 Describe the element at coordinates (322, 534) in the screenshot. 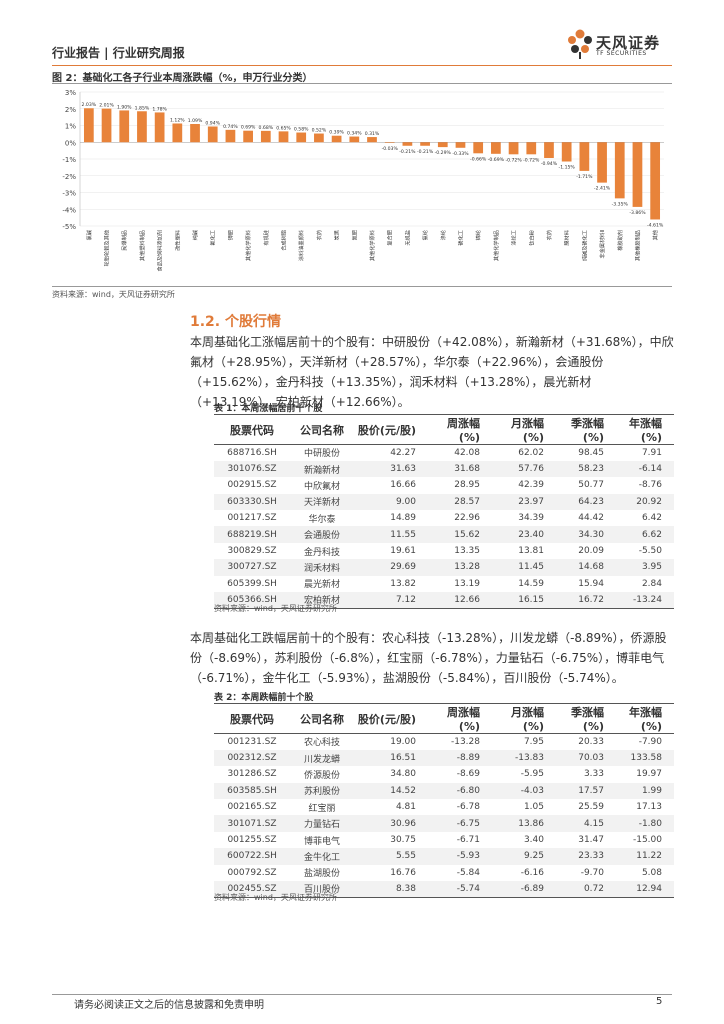

I see `cell-name: 会通股份` at that location.